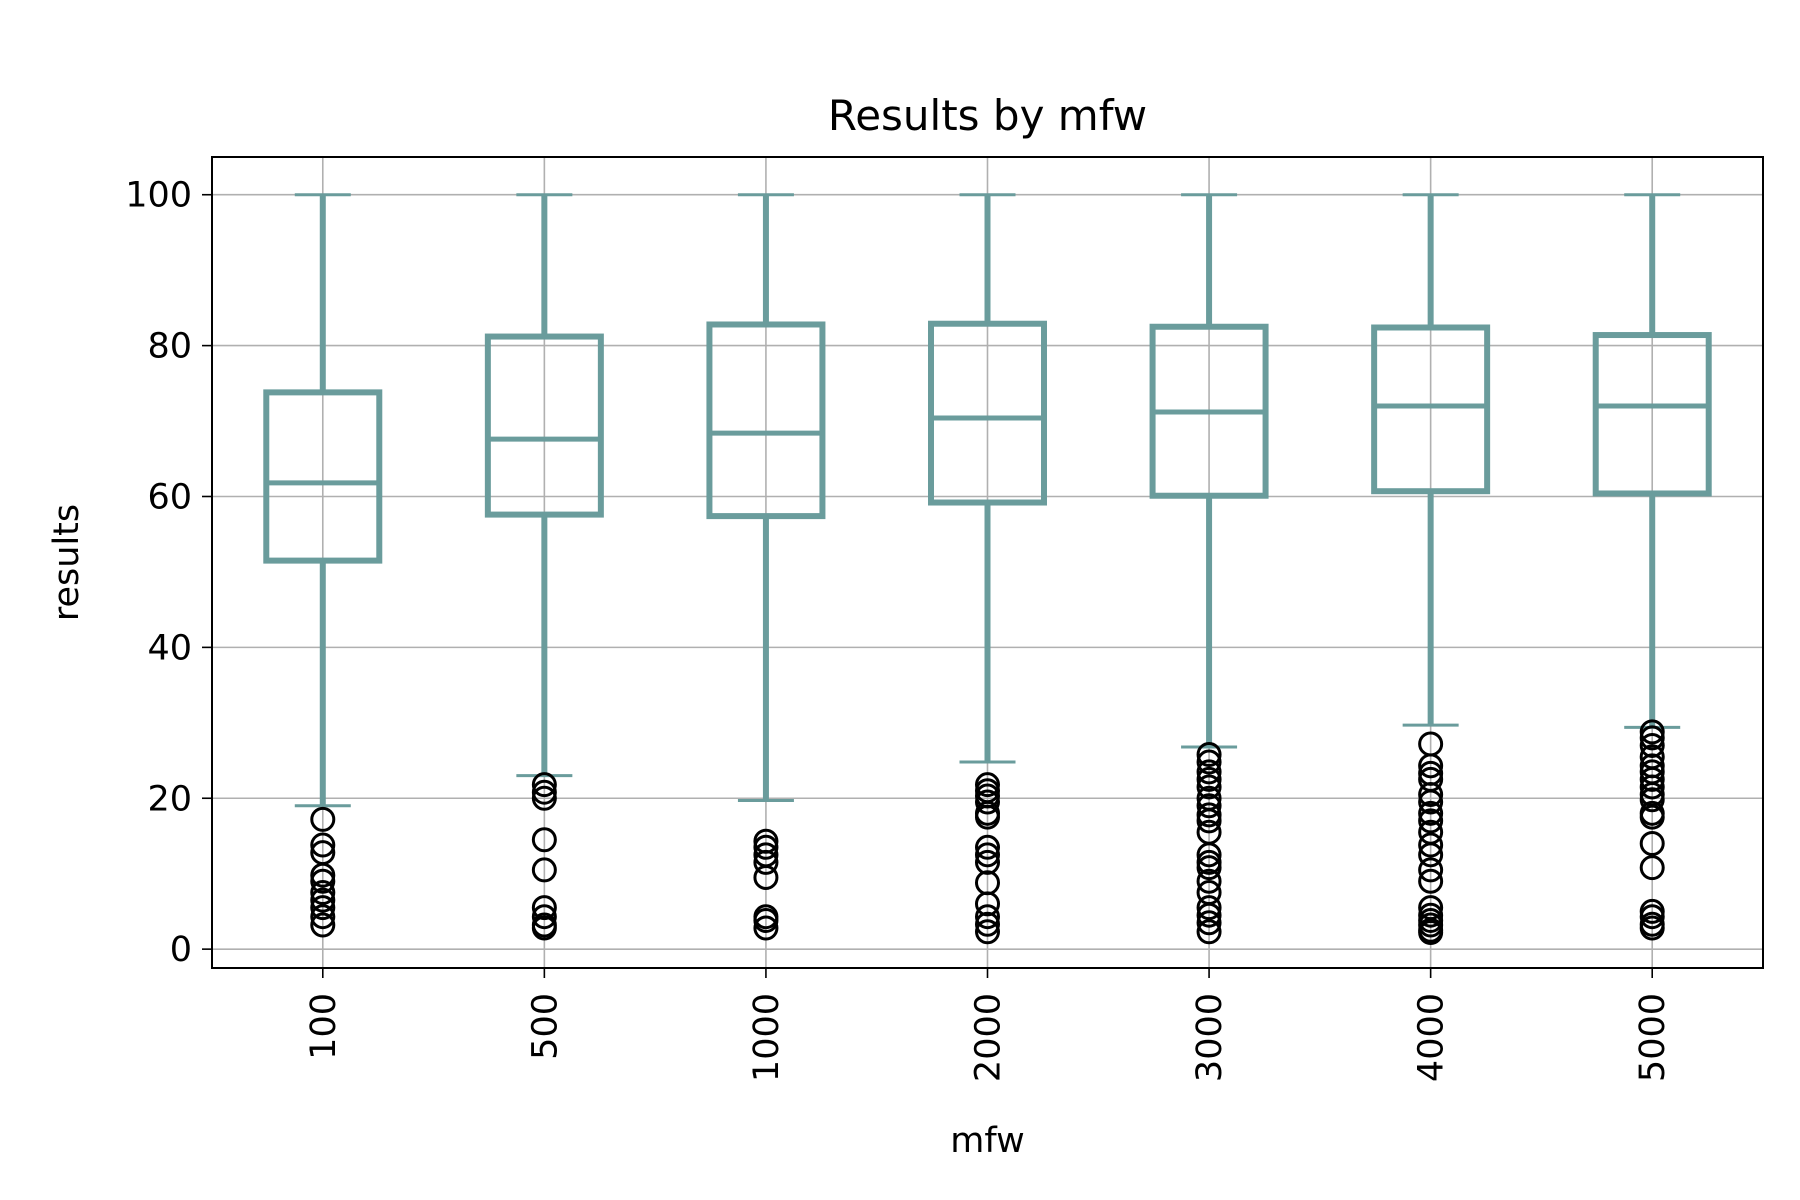 The image size is (1800, 1200). Describe the element at coordinates (324, 1026) in the screenshot. I see `x-tick-label-100: 100` at that location.